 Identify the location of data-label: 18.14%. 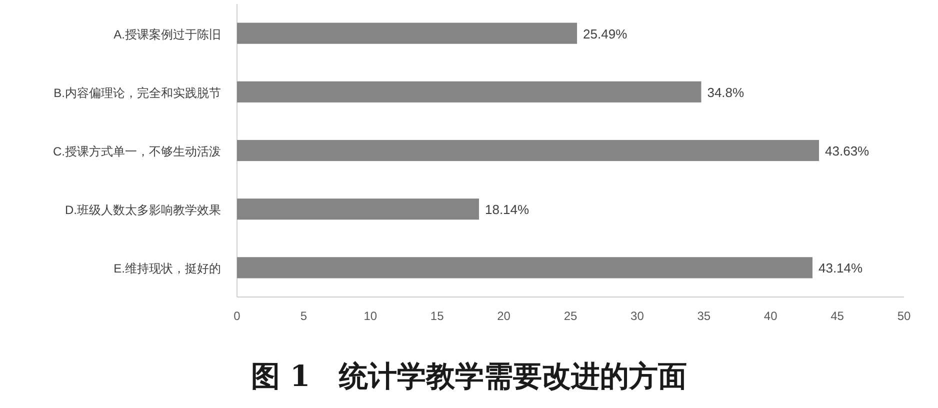
(507, 210).